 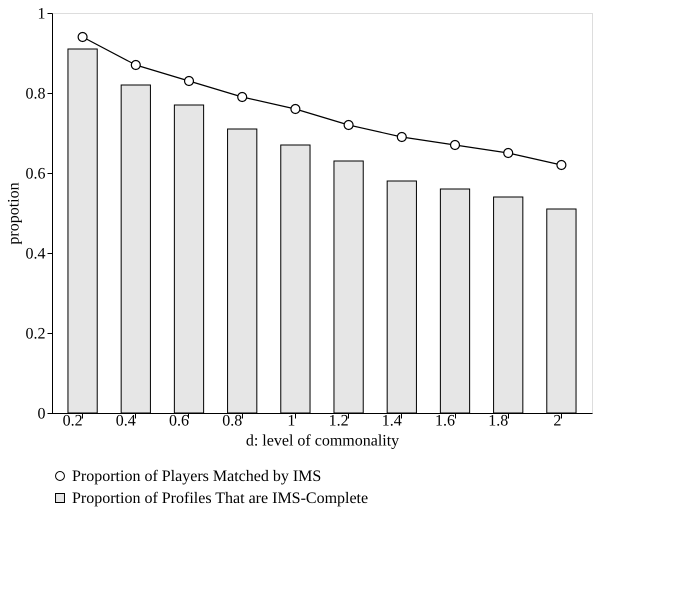 What do you see at coordinates (323, 441) in the screenshot?
I see `x-axis-title: d: level of commonality` at bounding box center [323, 441].